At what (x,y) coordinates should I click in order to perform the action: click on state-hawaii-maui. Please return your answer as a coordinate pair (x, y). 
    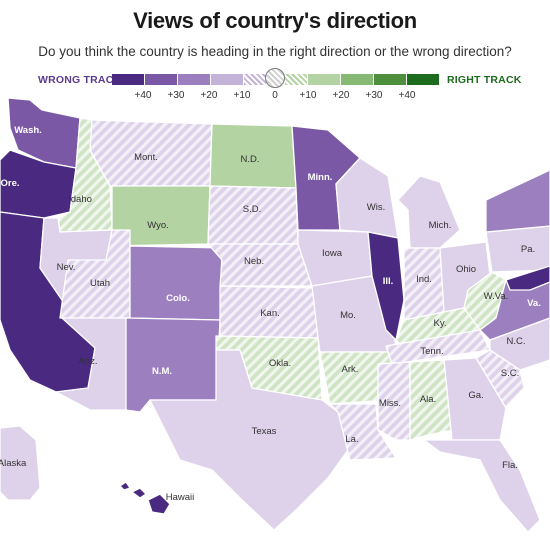
    Looking at the image, I should click on (125, 486).